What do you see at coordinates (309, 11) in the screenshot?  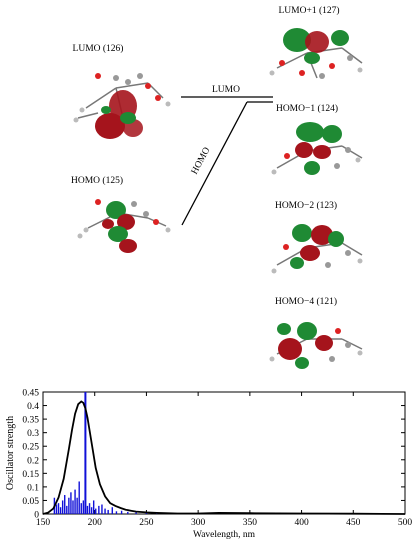 I see `orbital-label-lumo-plus-1: LUMO+1 (127)` at bounding box center [309, 11].